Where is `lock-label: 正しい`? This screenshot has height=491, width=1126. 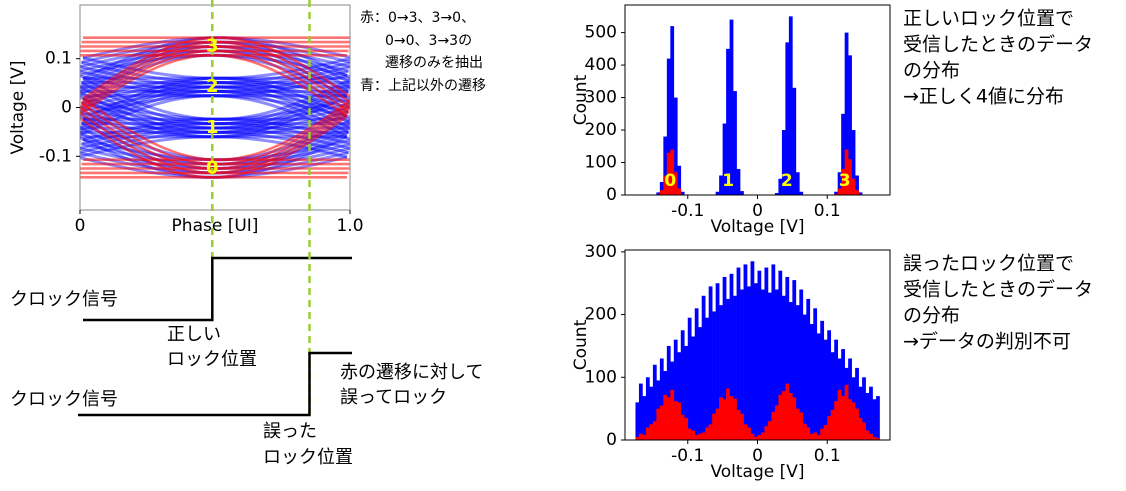
lock-label: 正しい is located at coordinates (194, 334).